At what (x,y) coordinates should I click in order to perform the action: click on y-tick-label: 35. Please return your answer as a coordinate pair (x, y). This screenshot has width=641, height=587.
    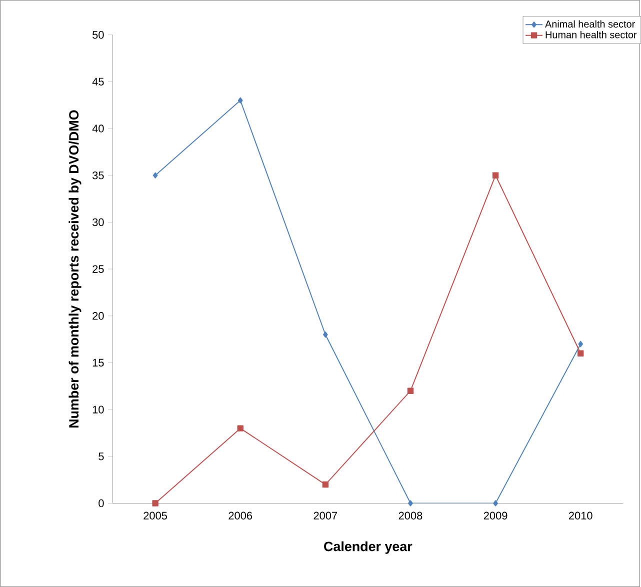
    Looking at the image, I should click on (98, 175).